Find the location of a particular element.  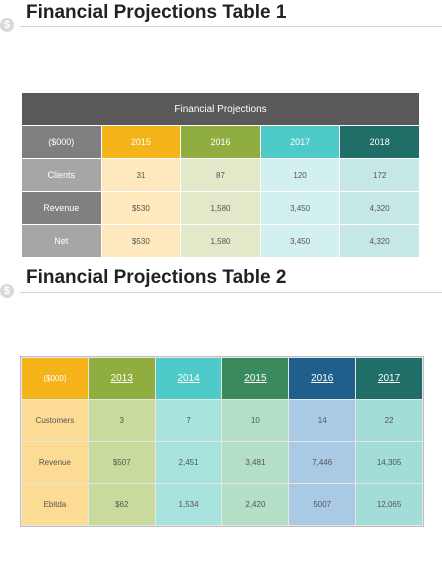

section-title: Financial Projections Table 2 is located at coordinates (156, 277).